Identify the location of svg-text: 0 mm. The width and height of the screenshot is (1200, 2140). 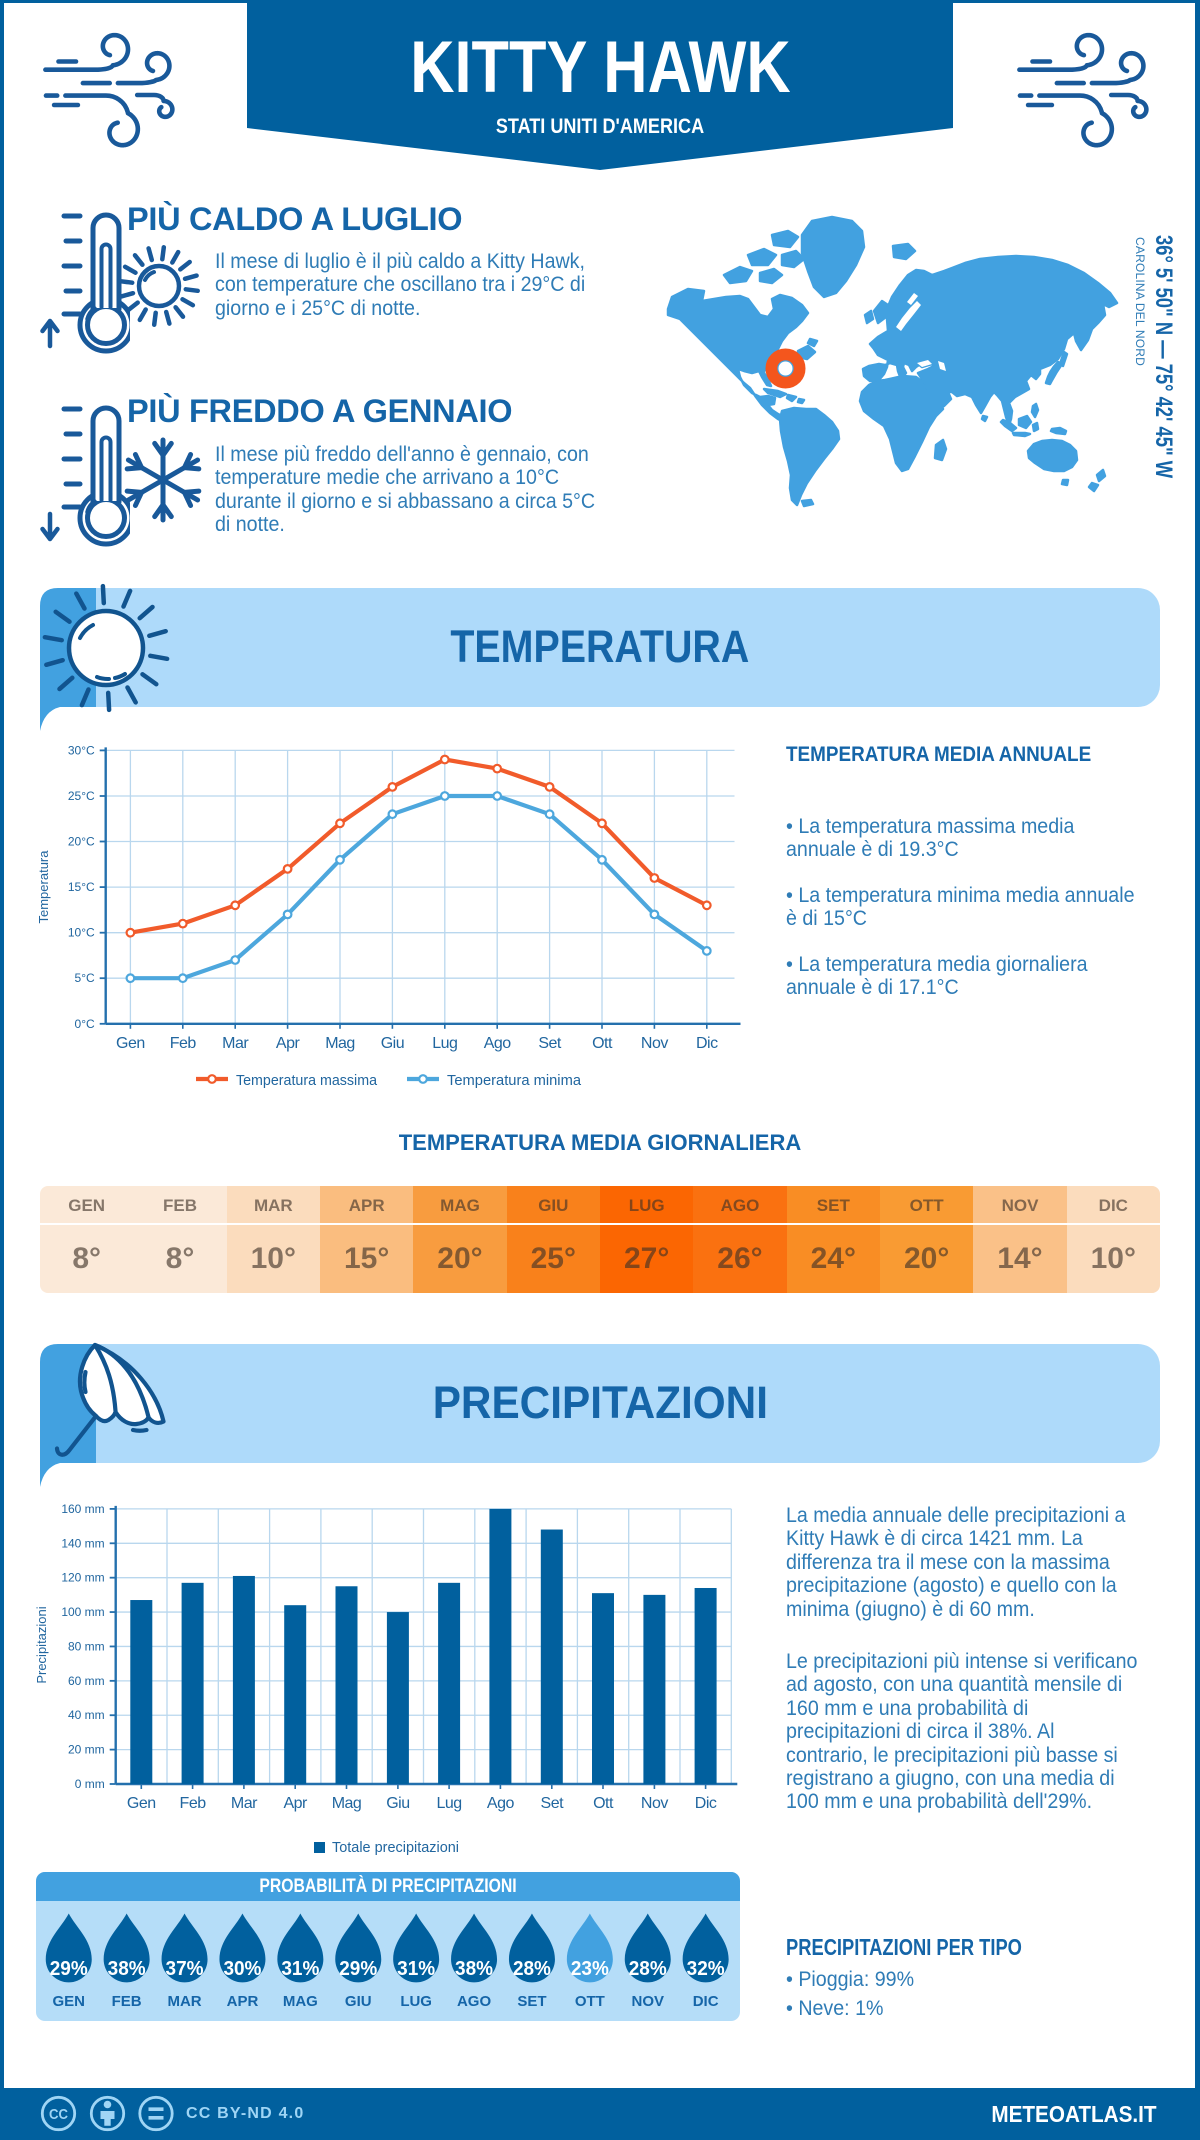
(90, 1784).